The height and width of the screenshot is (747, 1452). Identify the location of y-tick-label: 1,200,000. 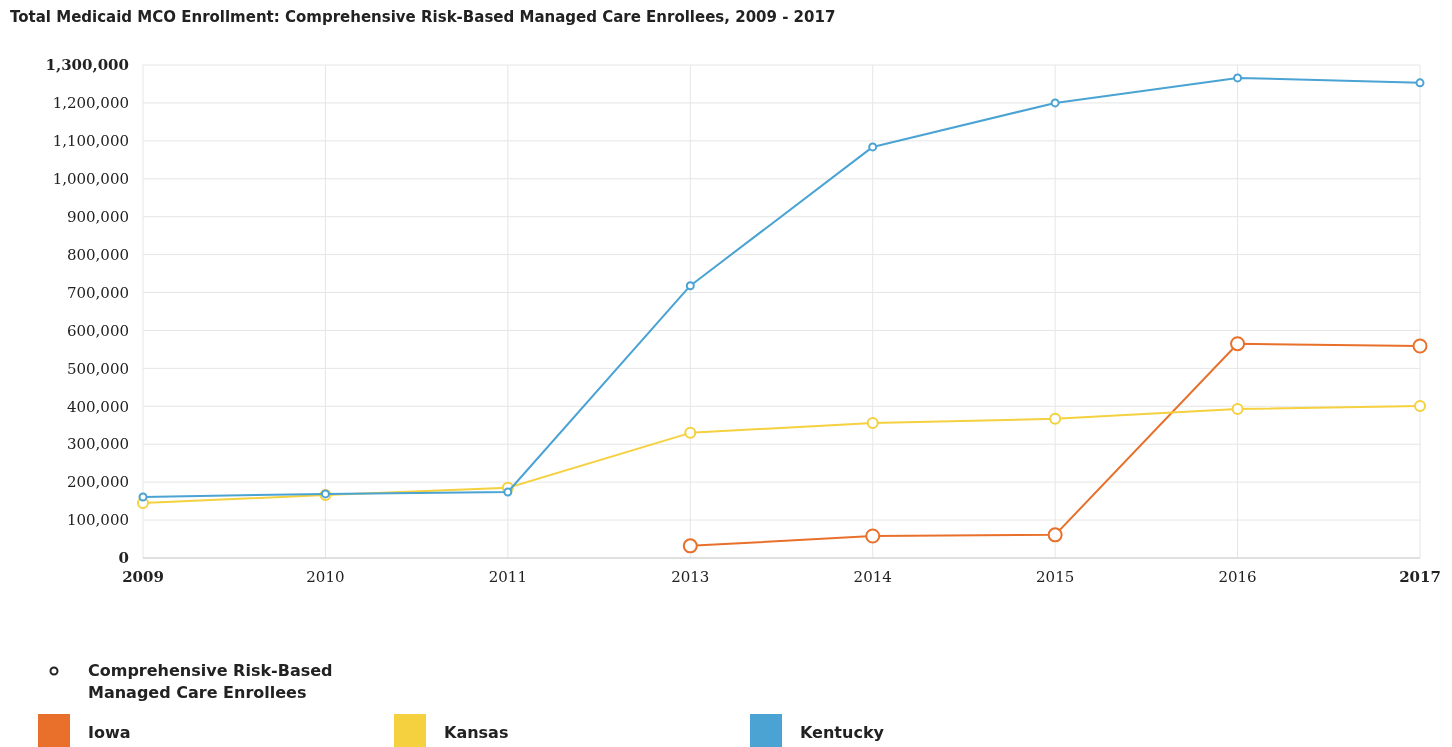
(90, 103).